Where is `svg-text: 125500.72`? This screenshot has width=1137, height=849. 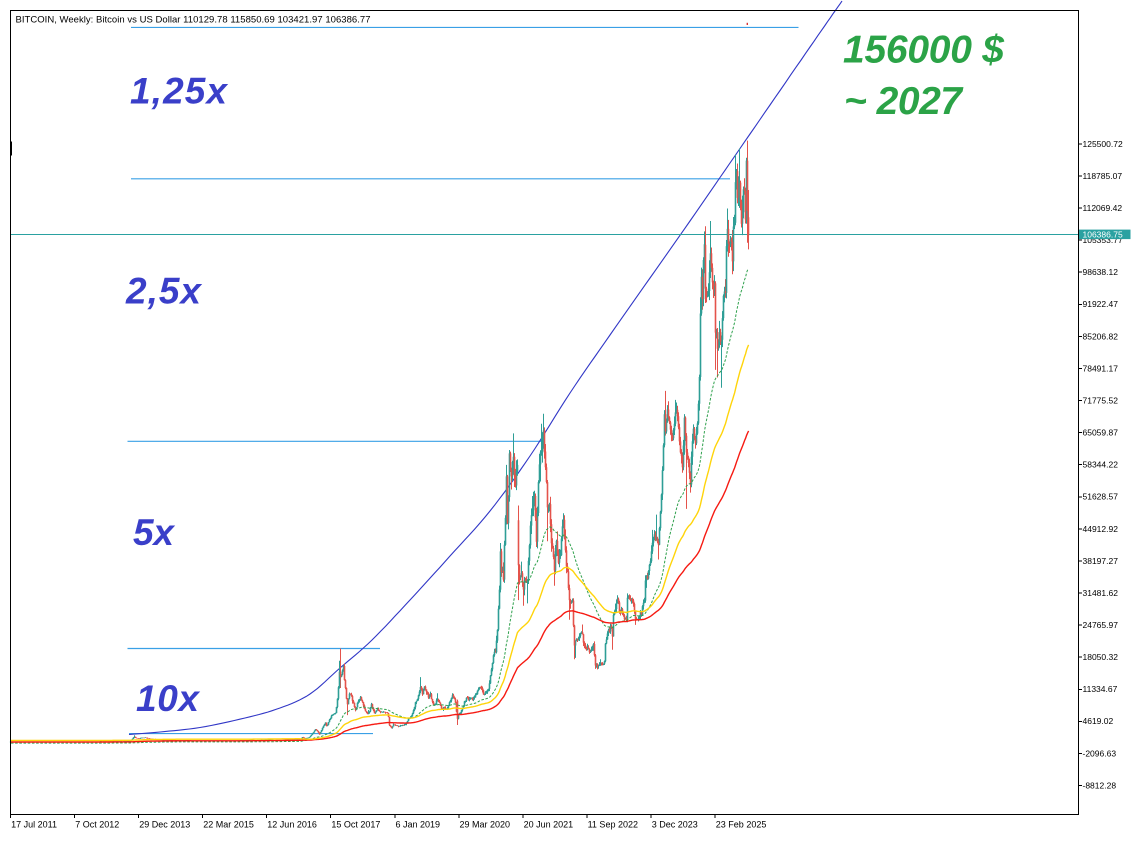
svg-text: 125500.72 is located at coordinates (1103, 144).